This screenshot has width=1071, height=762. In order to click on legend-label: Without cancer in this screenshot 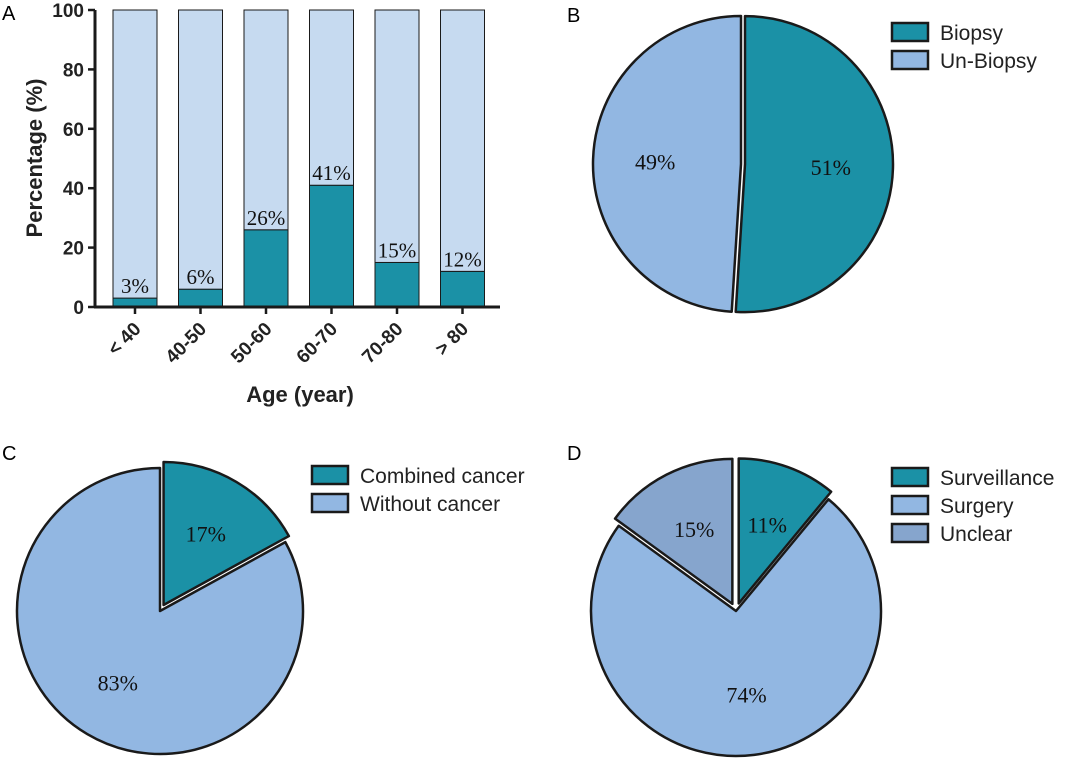, I will do `click(430, 504)`.